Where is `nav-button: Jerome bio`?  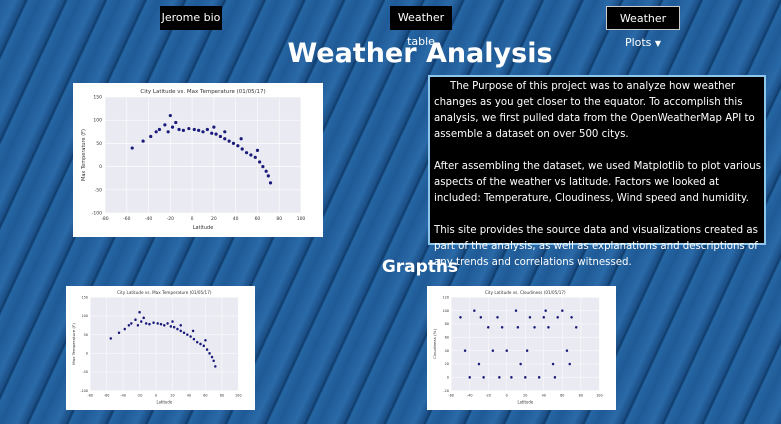 nav-button: Jerome bio is located at coordinates (191, 18).